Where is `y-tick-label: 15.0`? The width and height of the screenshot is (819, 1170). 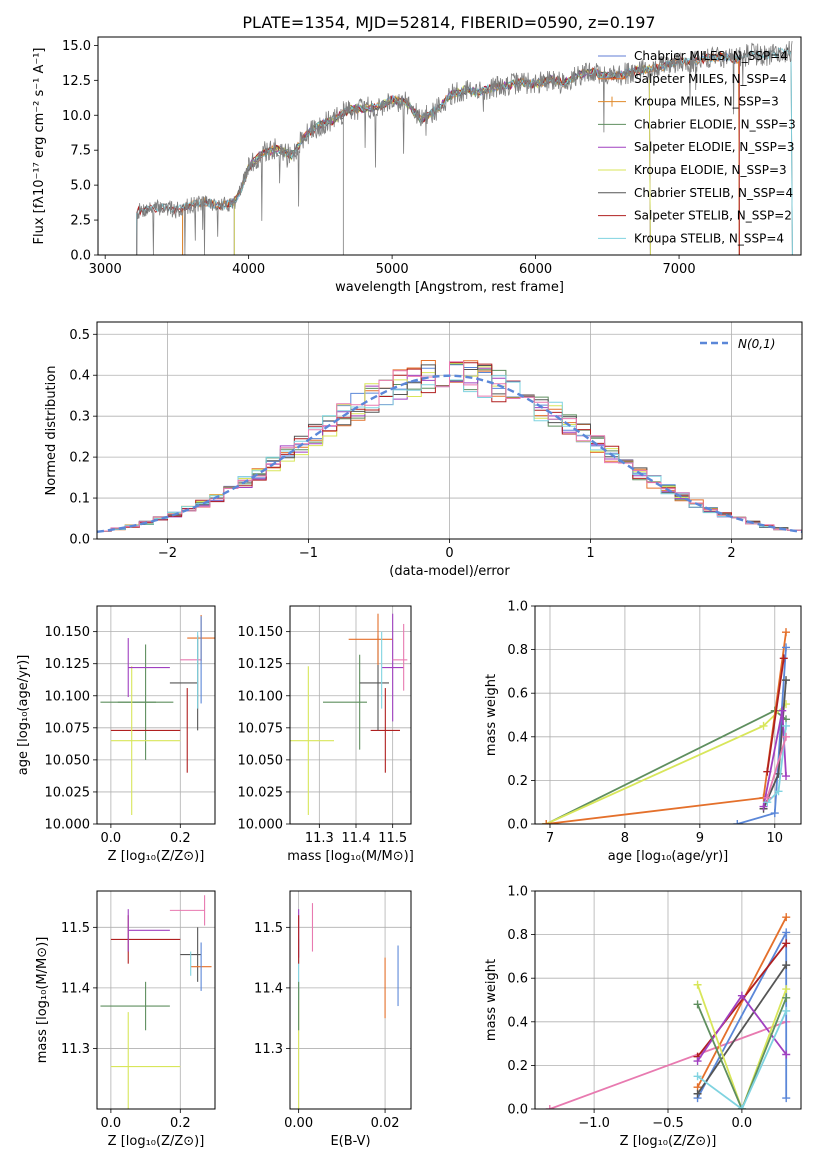
y-tick-label: 15.0 is located at coordinates (76, 46).